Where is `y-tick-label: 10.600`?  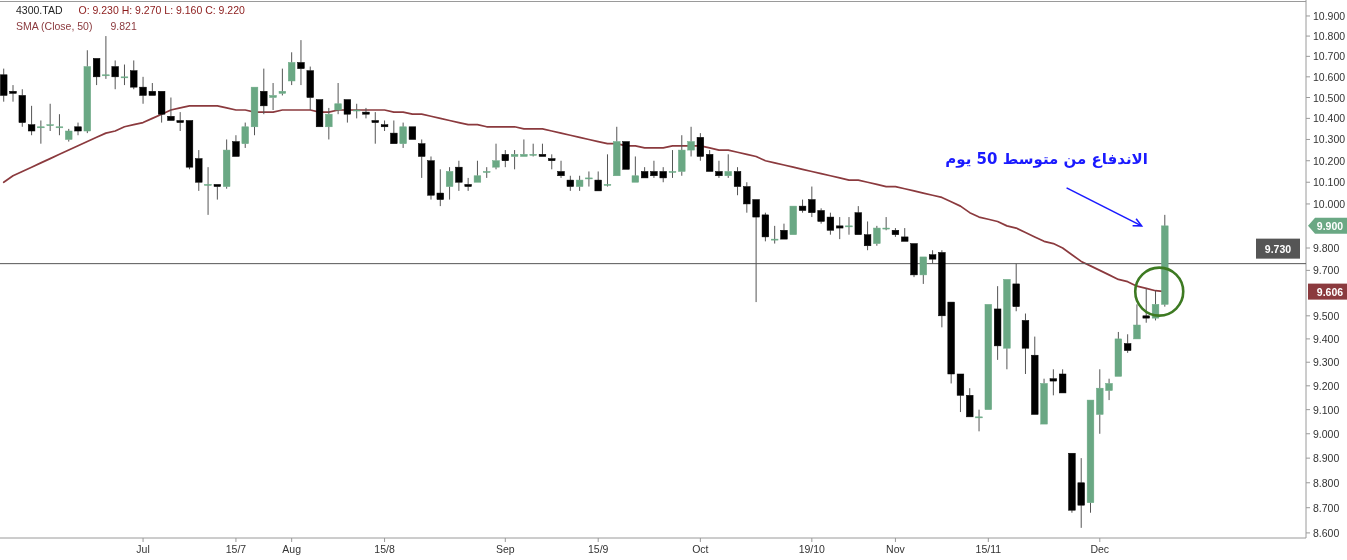 y-tick-label: 10.600 is located at coordinates (1329, 76).